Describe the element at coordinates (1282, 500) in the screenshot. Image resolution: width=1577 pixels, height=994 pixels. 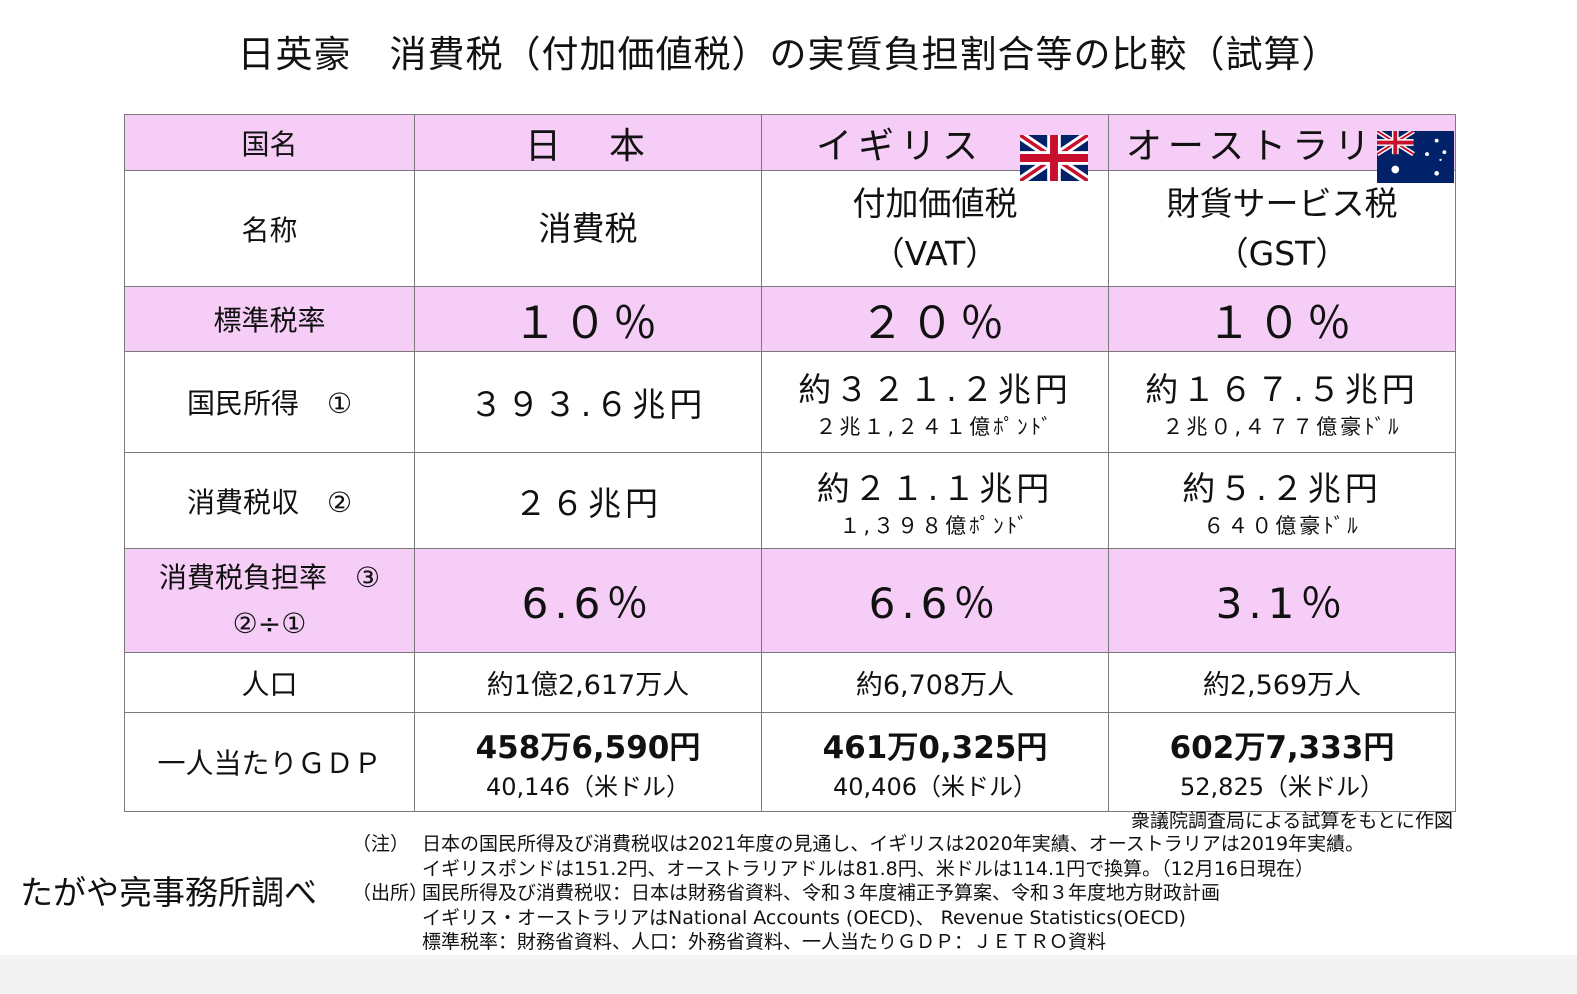
I see `australia-revenue-cell: 約５.２兆円 ６４０億豪ﾄﾞﾙ` at that location.